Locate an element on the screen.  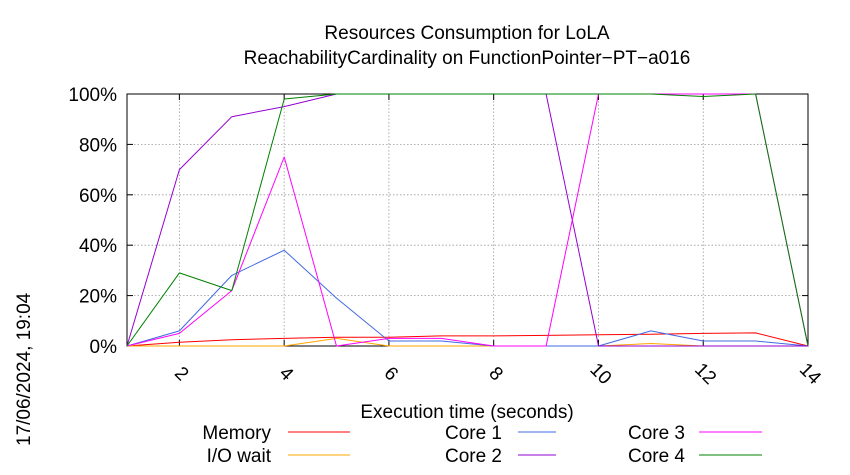
chart-title-line-1: Resources Consumption for LoLA is located at coordinates (466, 33).